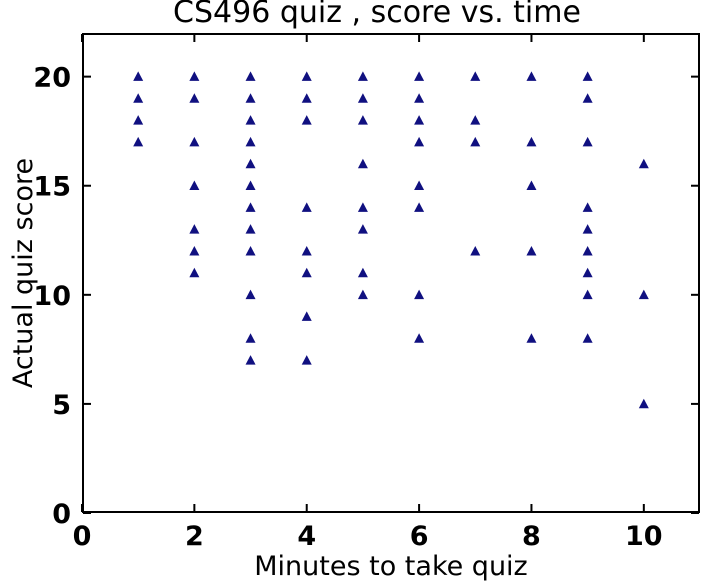  What do you see at coordinates (644, 536) in the screenshot?
I see `x-tick-label: 10` at bounding box center [644, 536].